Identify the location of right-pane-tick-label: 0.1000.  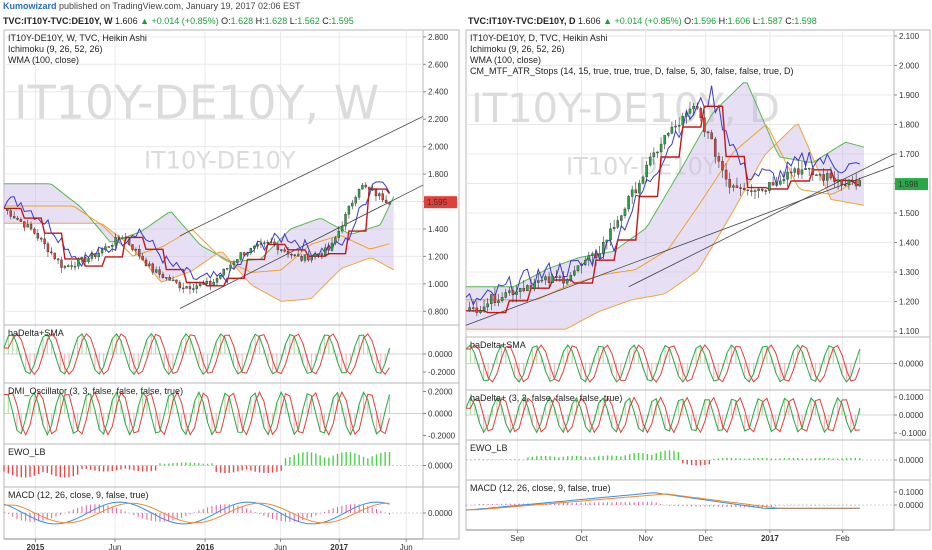
(911, 492).